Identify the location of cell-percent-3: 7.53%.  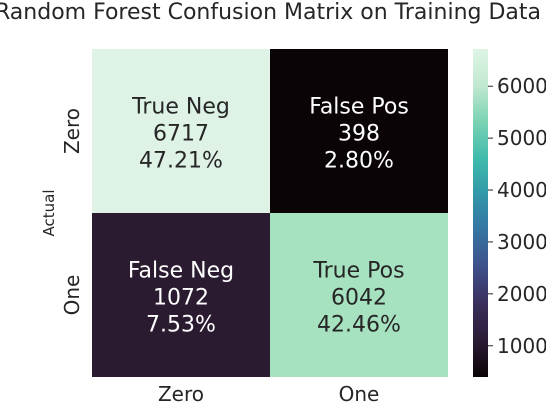
(181, 325).